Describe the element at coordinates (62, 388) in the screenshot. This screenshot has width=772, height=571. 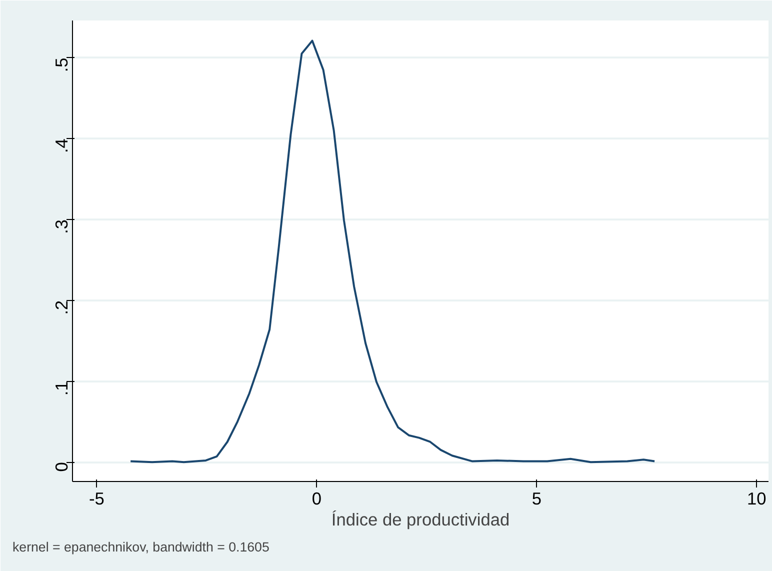
I see `y-tick-label: .1` at that location.